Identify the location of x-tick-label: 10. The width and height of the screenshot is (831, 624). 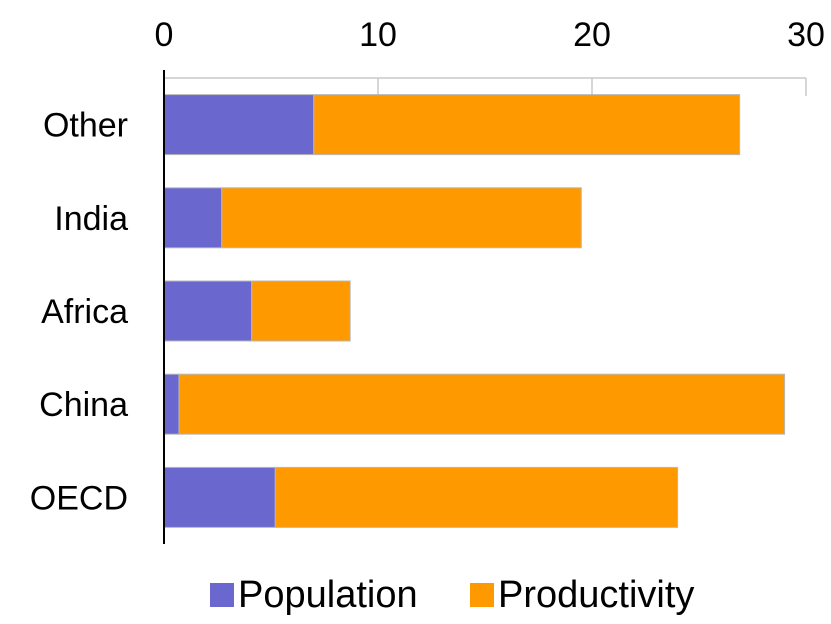
(378, 35).